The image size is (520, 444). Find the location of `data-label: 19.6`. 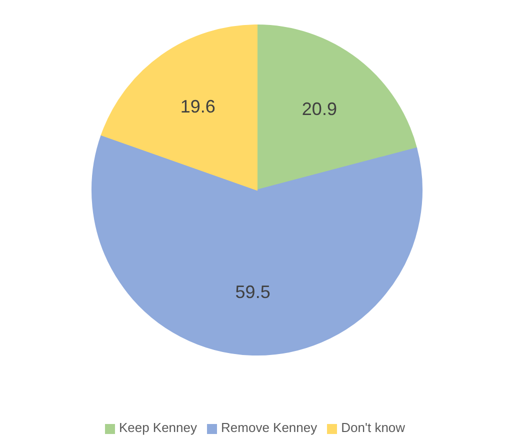

data-label: 19.6 is located at coordinates (198, 106).